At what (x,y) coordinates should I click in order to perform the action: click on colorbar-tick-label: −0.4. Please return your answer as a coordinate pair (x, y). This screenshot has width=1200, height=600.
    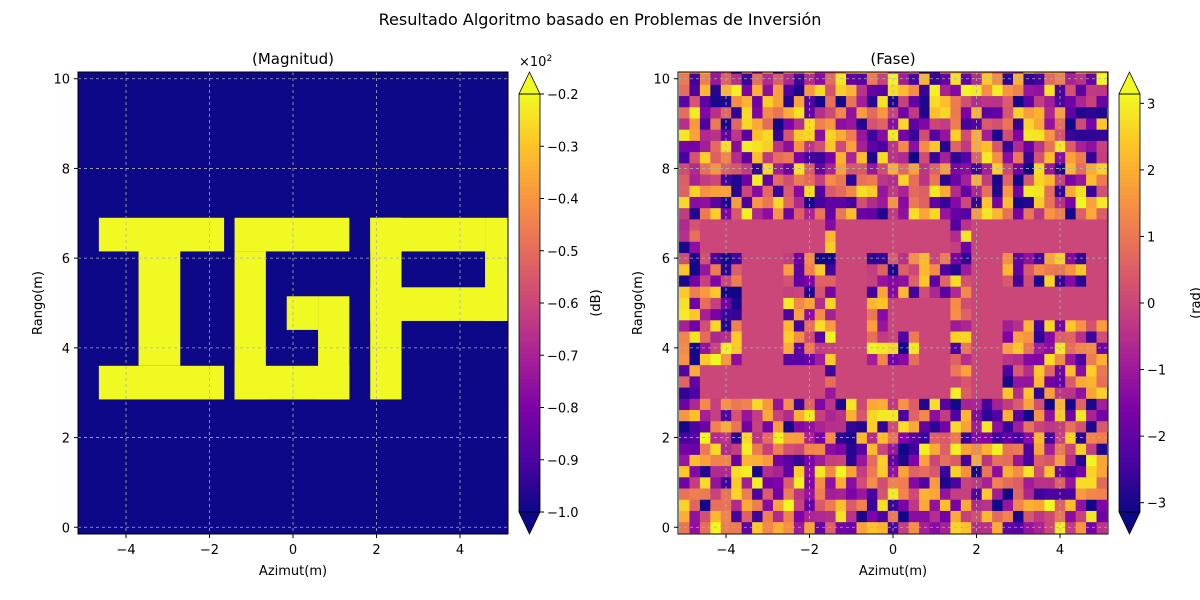
    Looking at the image, I should click on (563, 200).